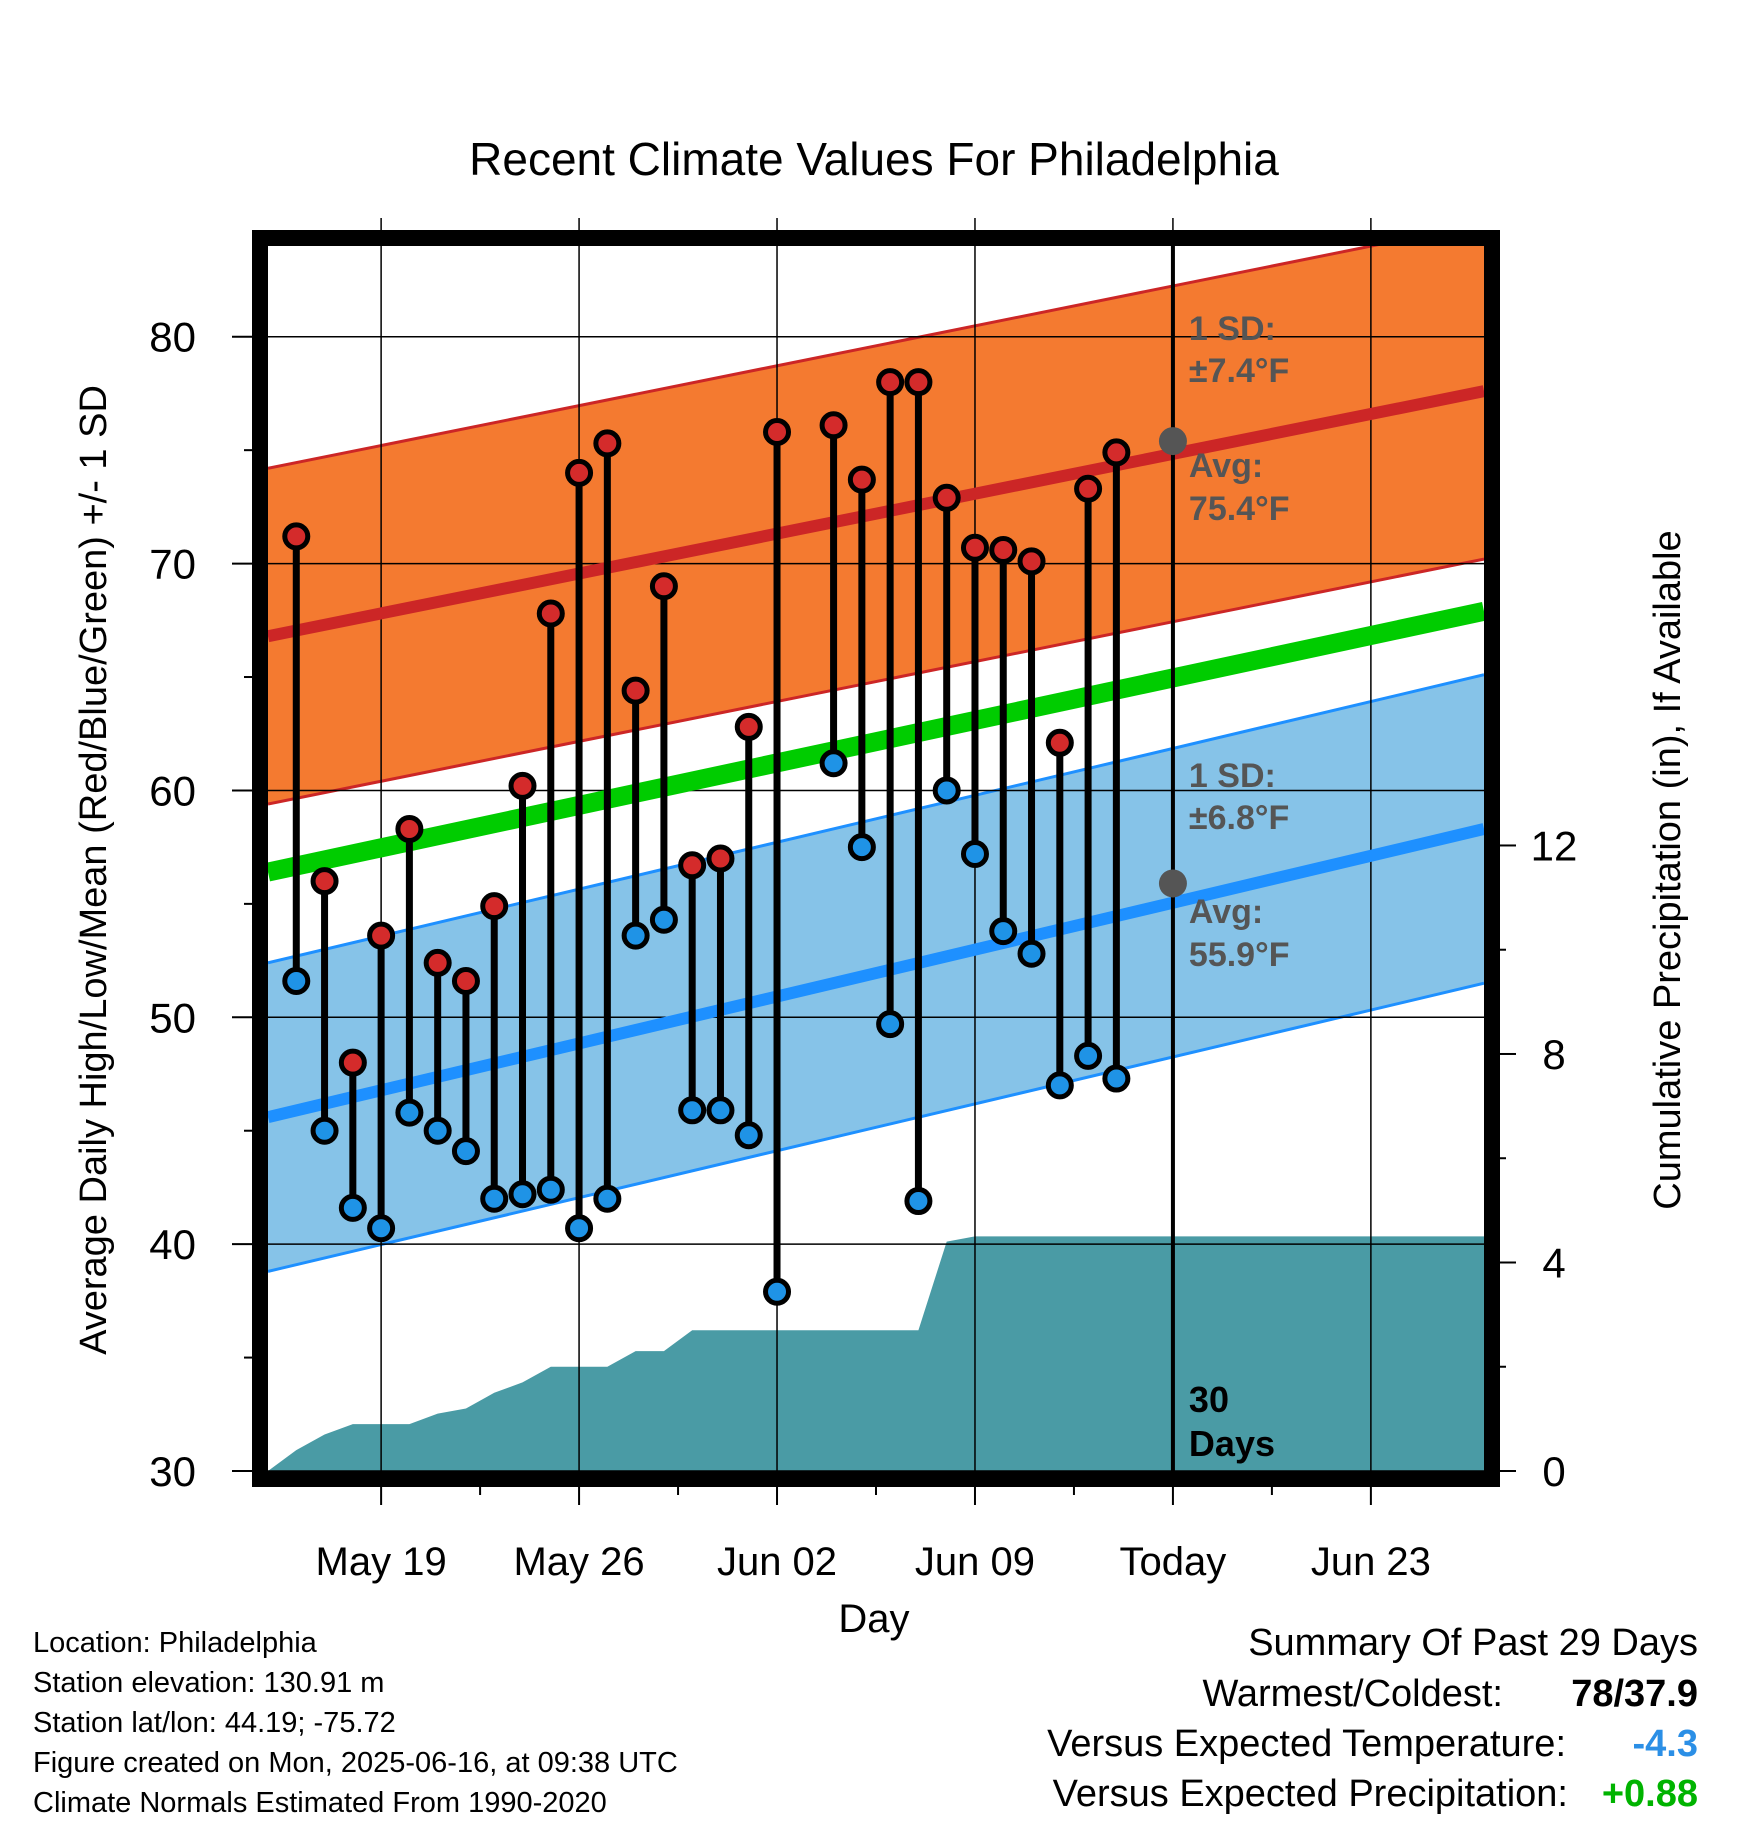  Describe the element at coordinates (1209, 1399) in the screenshot. I see `days-label-number: 30` at that location.